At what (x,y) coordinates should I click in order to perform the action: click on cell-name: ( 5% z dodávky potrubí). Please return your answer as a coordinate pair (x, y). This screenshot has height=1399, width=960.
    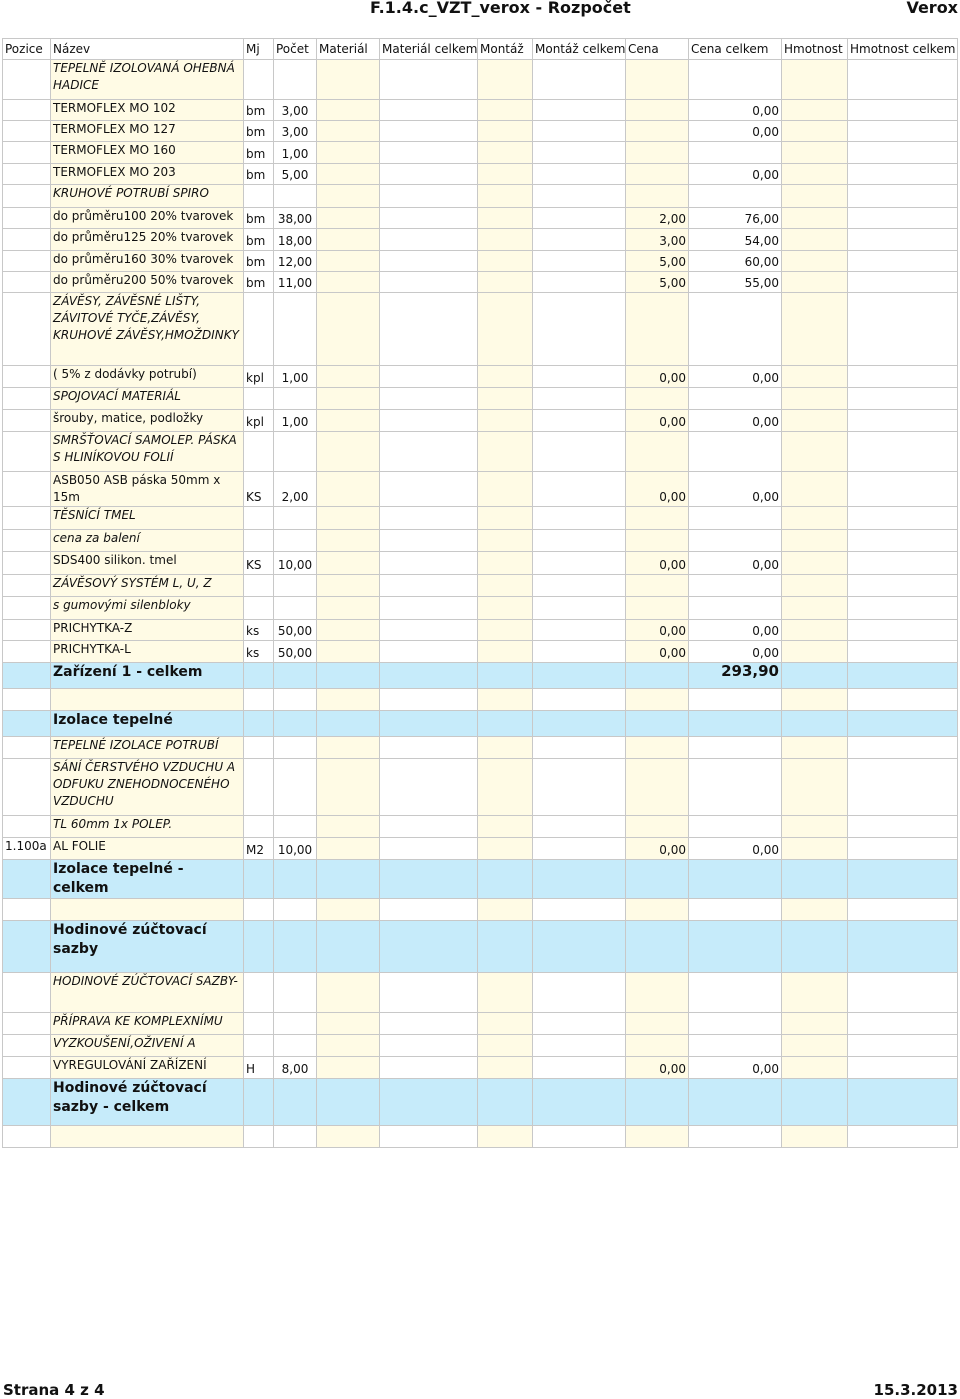
    Looking at the image, I should click on (147, 376).